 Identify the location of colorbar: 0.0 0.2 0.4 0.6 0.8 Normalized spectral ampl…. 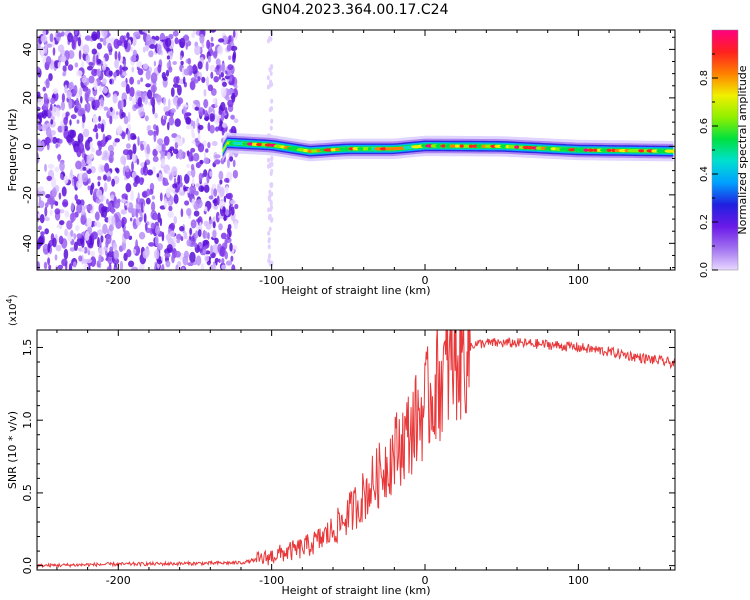
(724, 153).